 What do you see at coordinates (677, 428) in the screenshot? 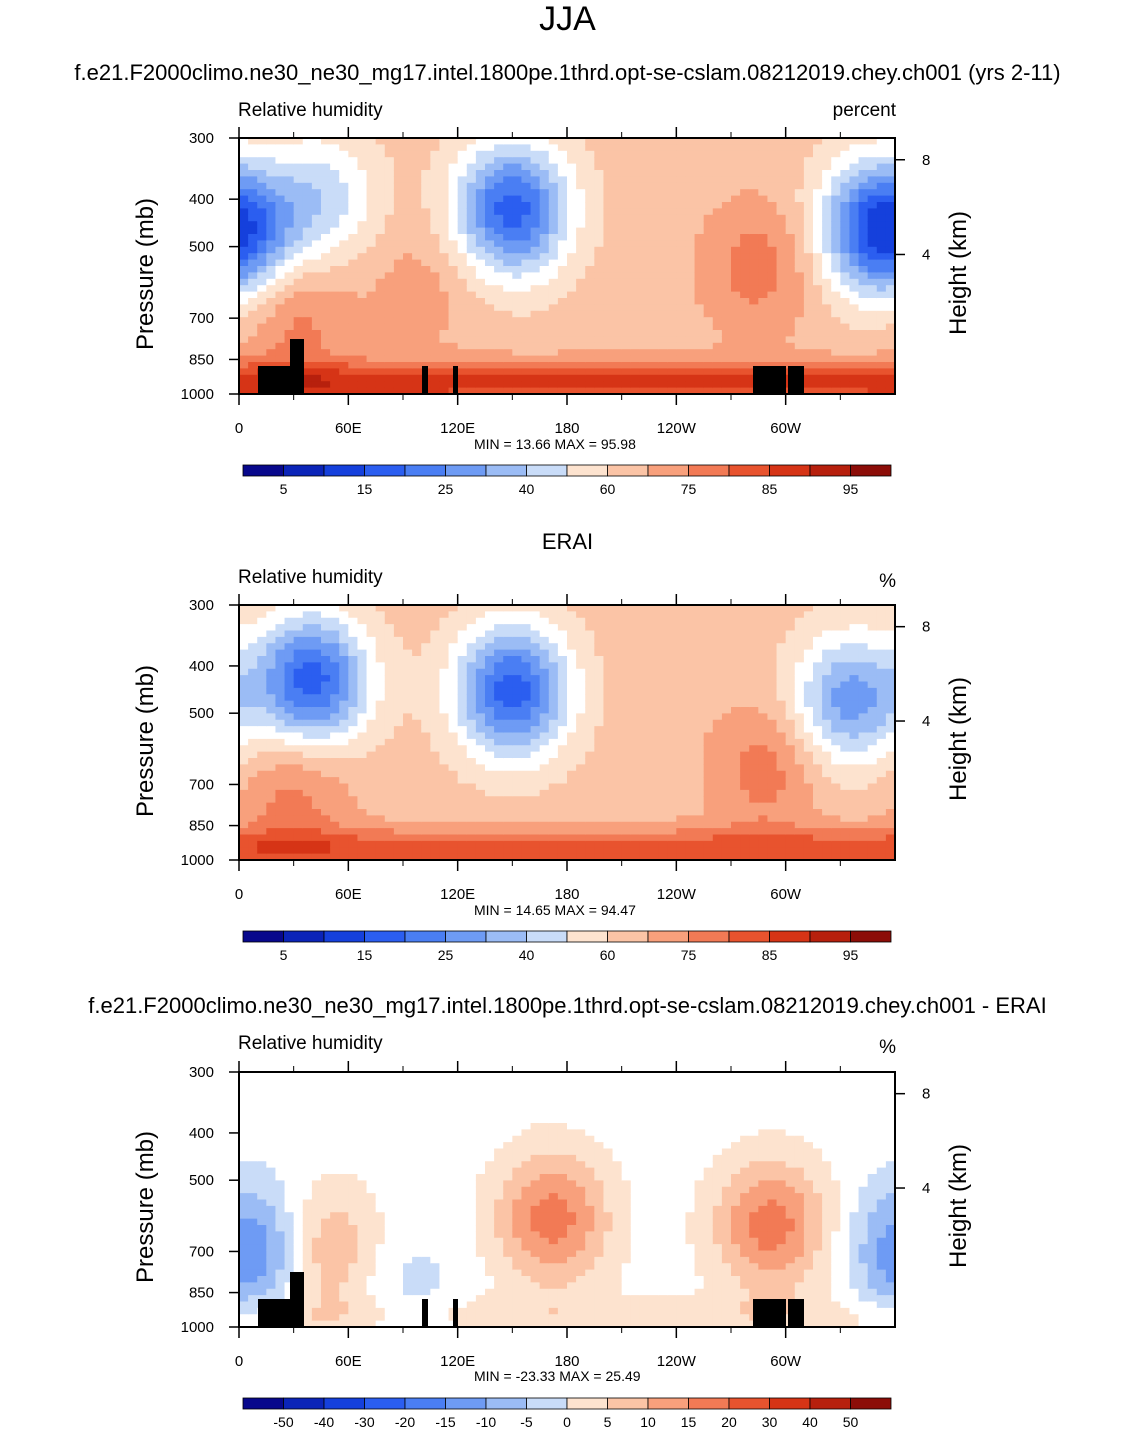
I see `panel1-xtick-label: 120W` at bounding box center [677, 428].